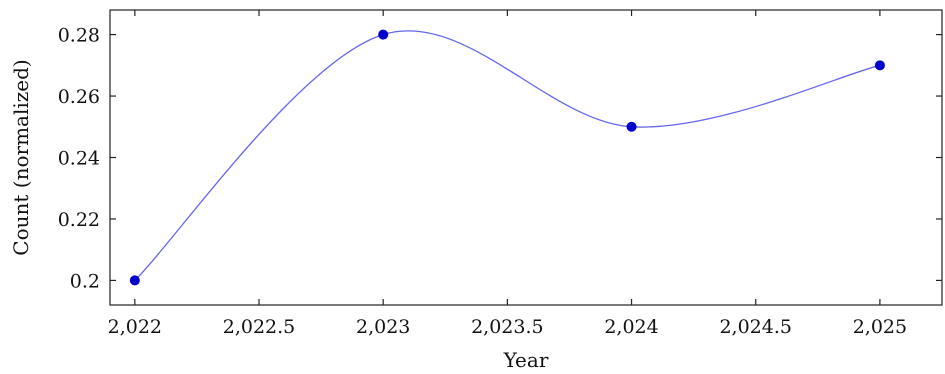 The height and width of the screenshot is (374, 945). Describe the element at coordinates (526, 360) in the screenshot. I see `x-axis-title: Year` at that location.